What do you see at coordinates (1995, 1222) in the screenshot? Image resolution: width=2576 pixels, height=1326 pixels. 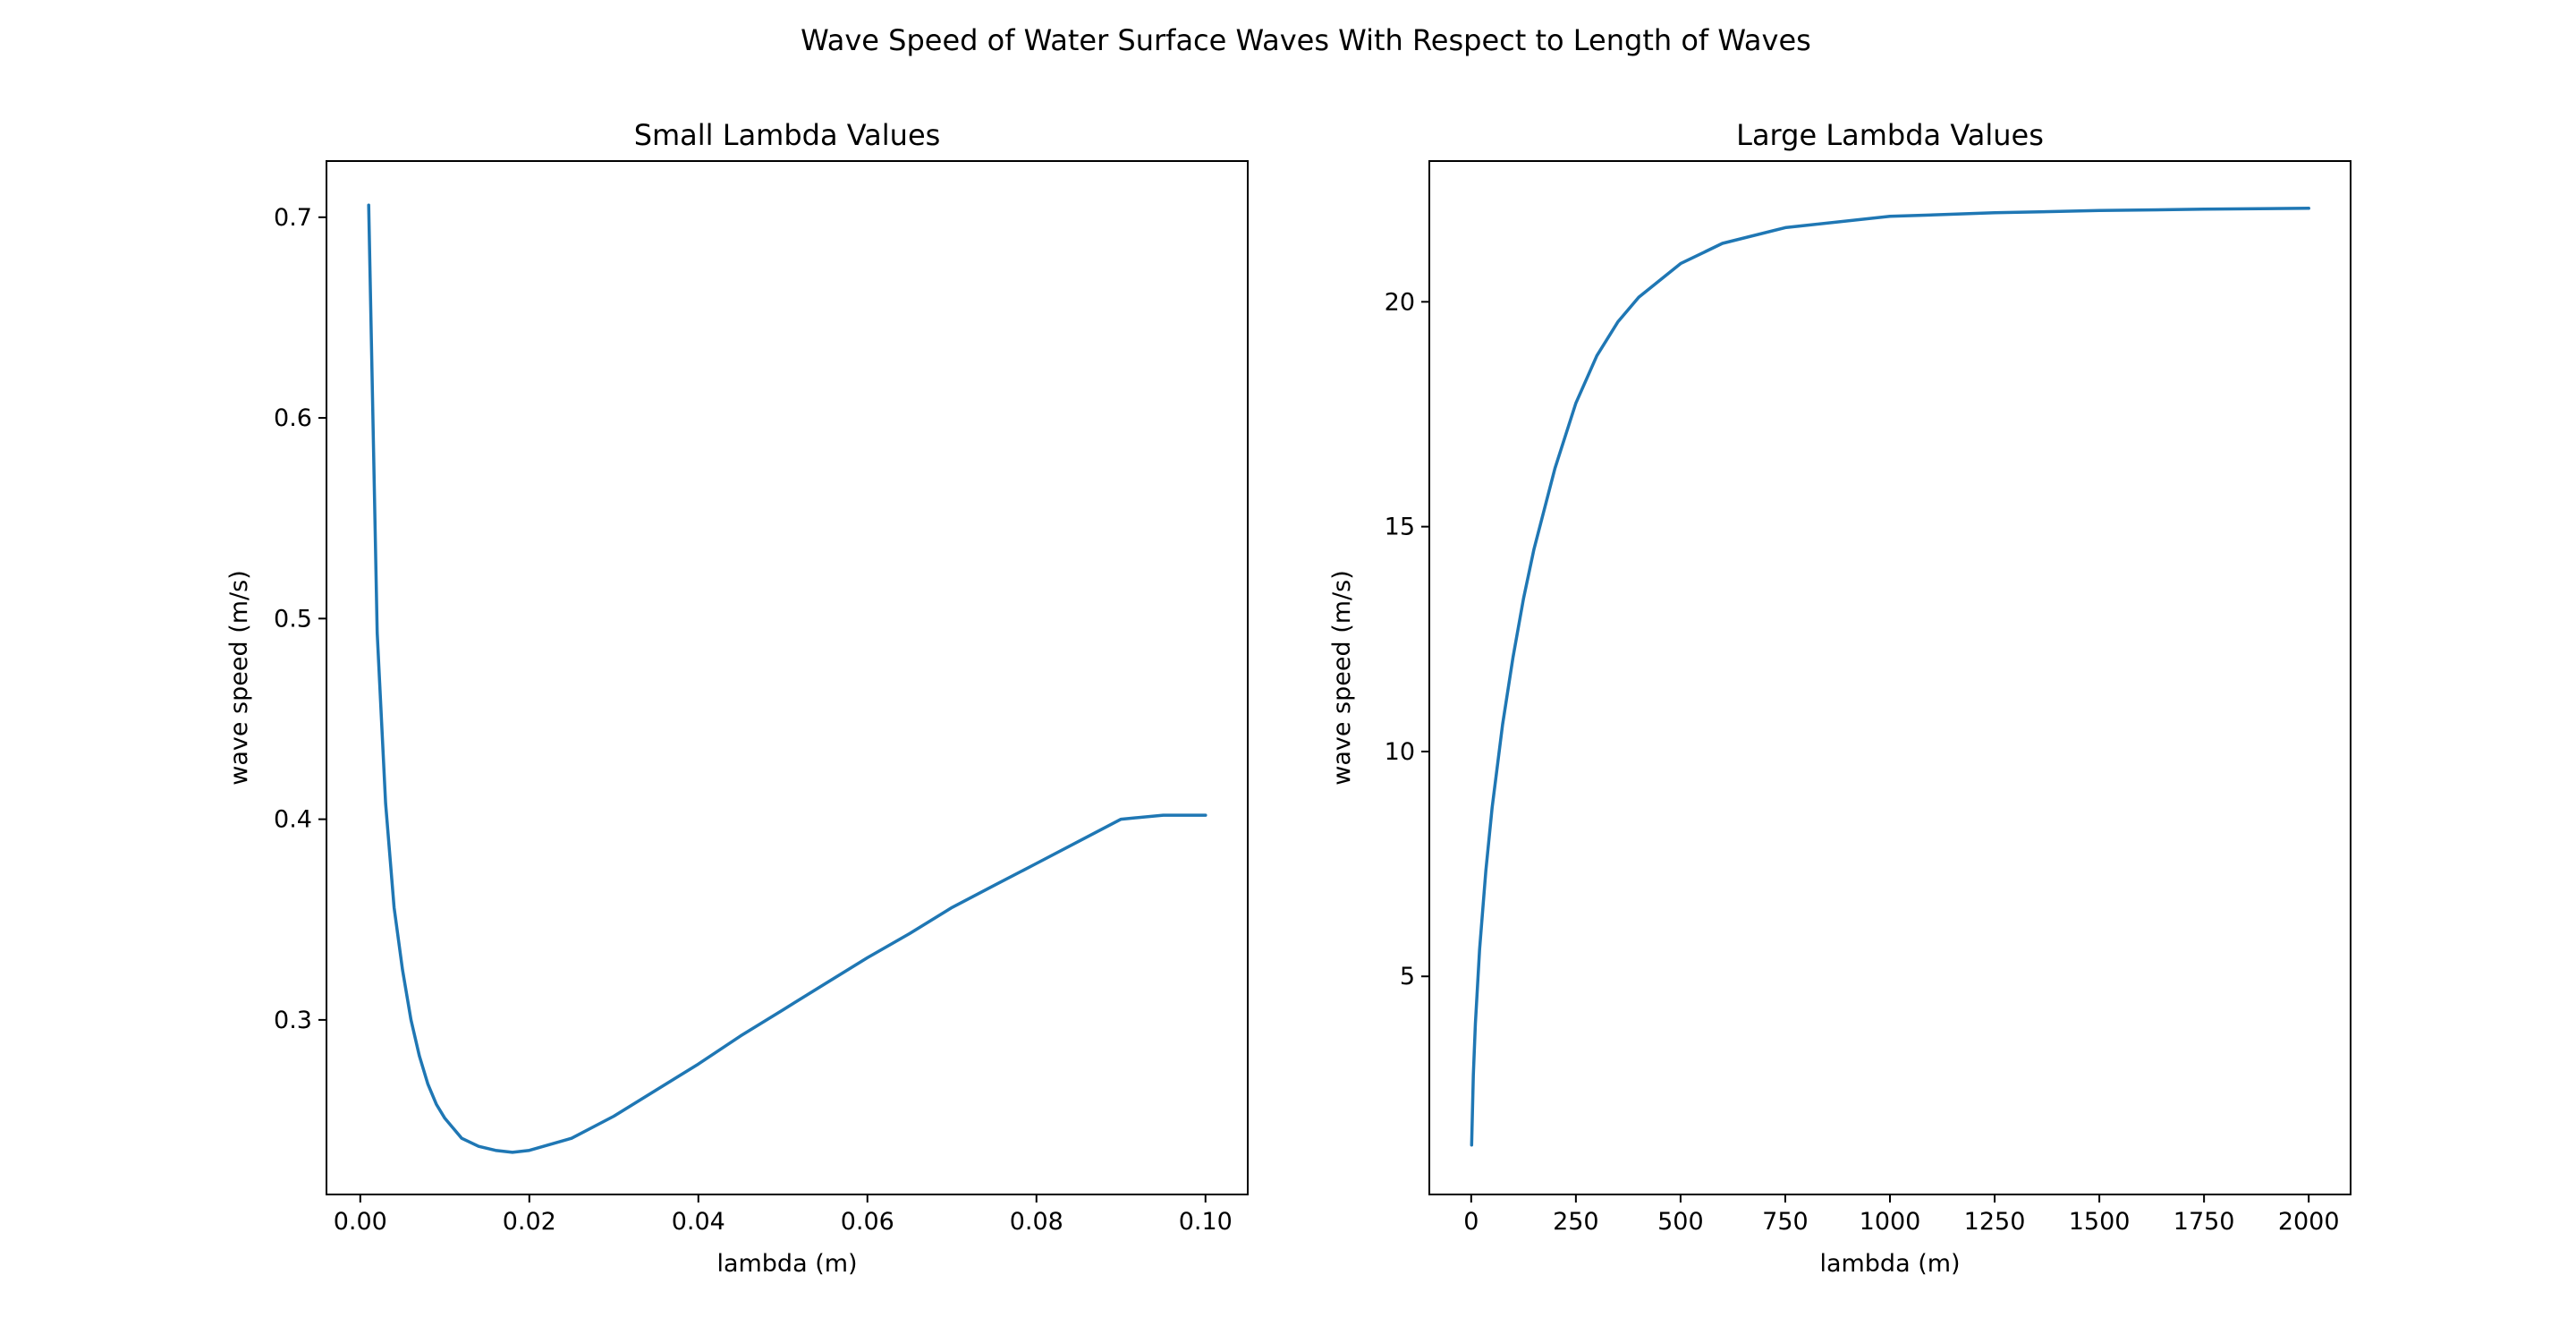 I see `large-lambda-x-tick-label: 1250` at bounding box center [1995, 1222].